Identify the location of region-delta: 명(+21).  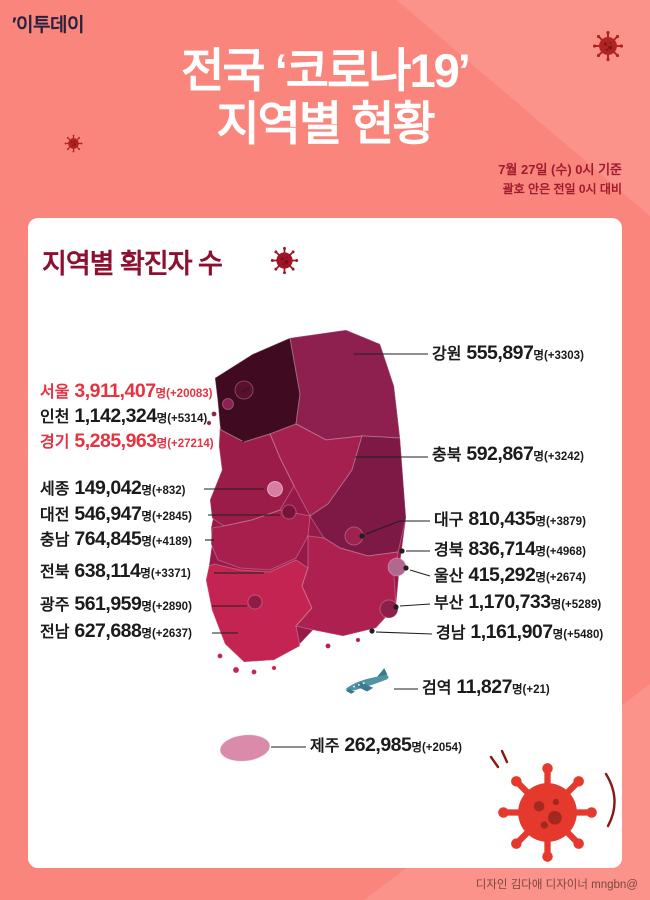
(530, 690).